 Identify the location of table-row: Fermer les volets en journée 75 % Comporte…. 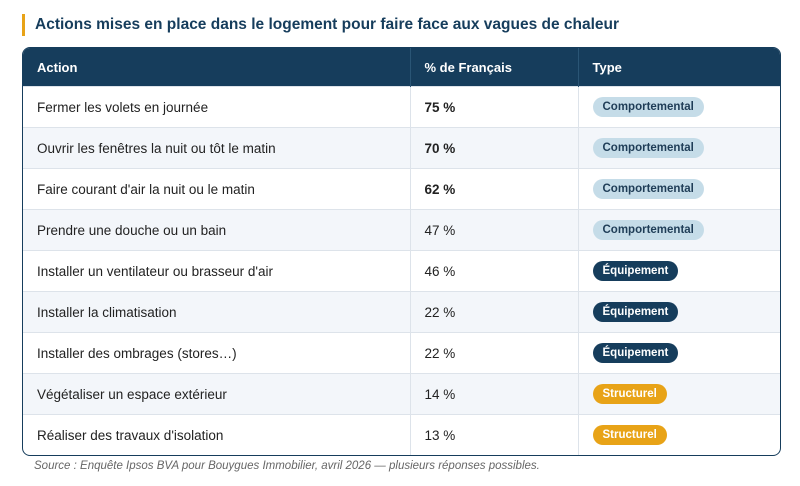
(401, 107).